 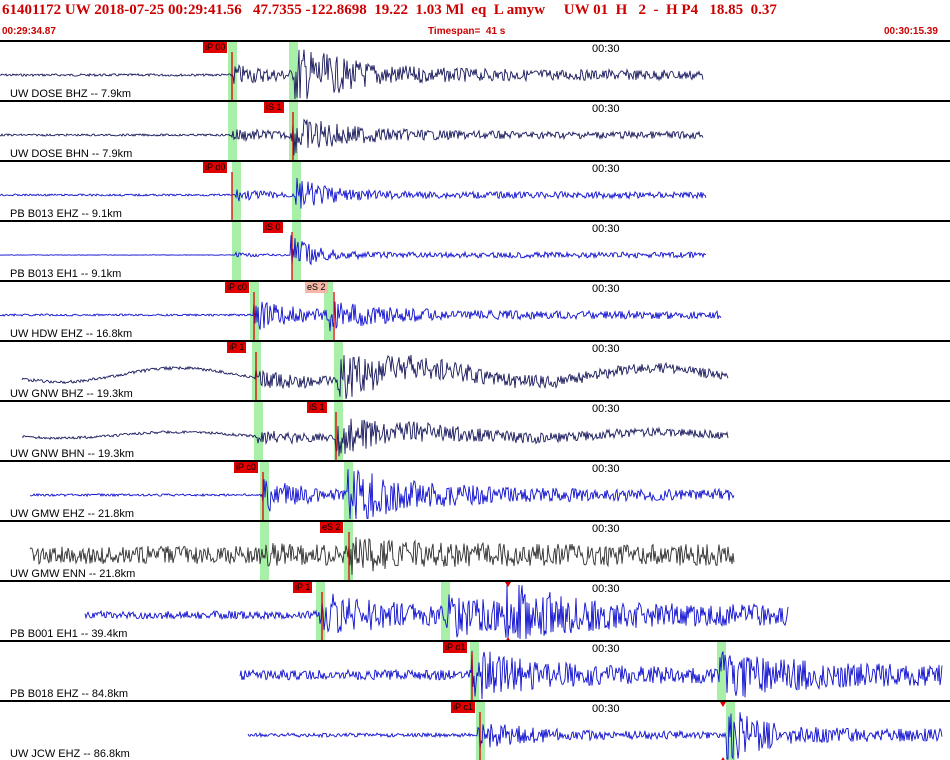 What do you see at coordinates (71, 334) in the screenshot?
I see `channel-label: UW HDW EHZ -- 16.8km` at bounding box center [71, 334].